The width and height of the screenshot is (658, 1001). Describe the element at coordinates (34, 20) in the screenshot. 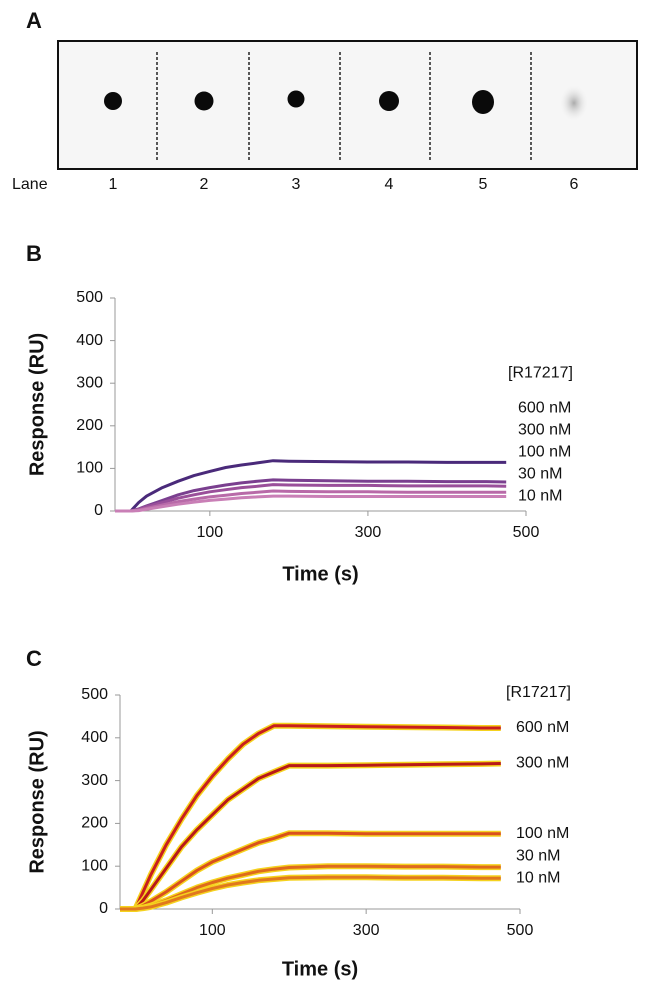

I see `panel-label: A` at that location.